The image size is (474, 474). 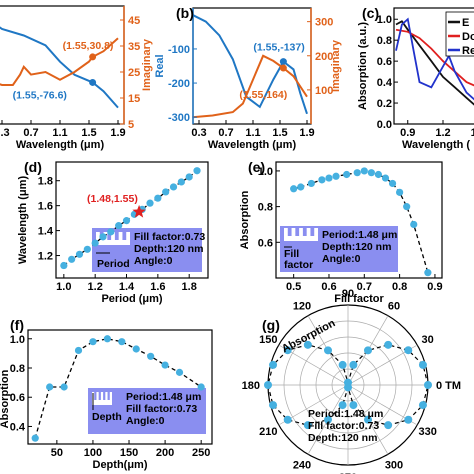 What do you see at coordinates (132, 220) in the screenshot?
I see `axes-frame-d` at bounding box center [132, 220].